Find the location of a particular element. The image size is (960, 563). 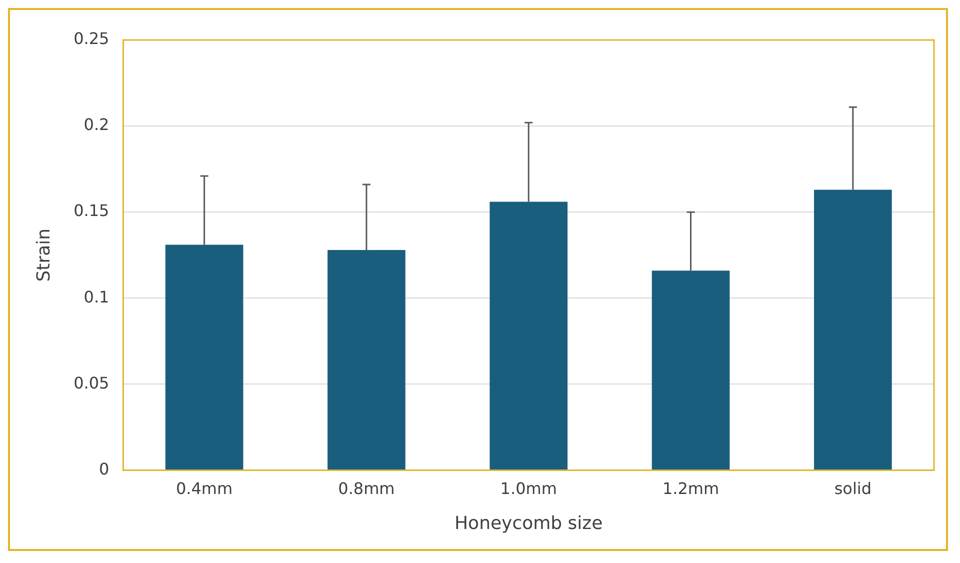

x-tick-label: 0.8mm is located at coordinates (366, 488).